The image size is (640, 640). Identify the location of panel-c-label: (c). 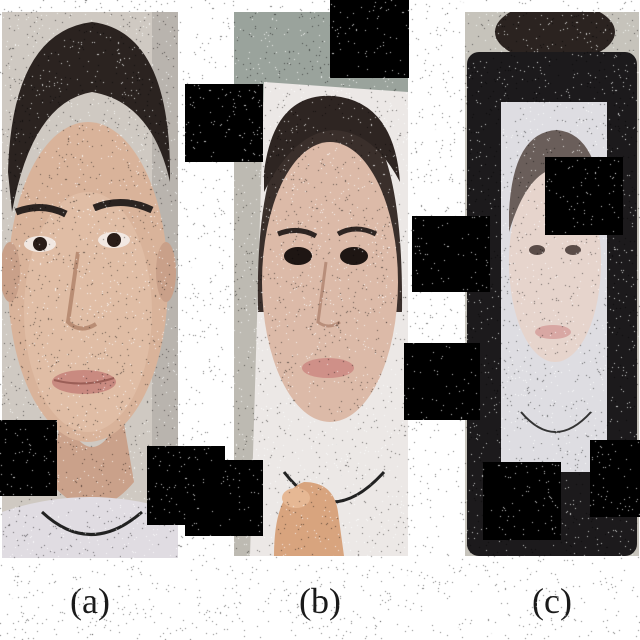
(552, 601).